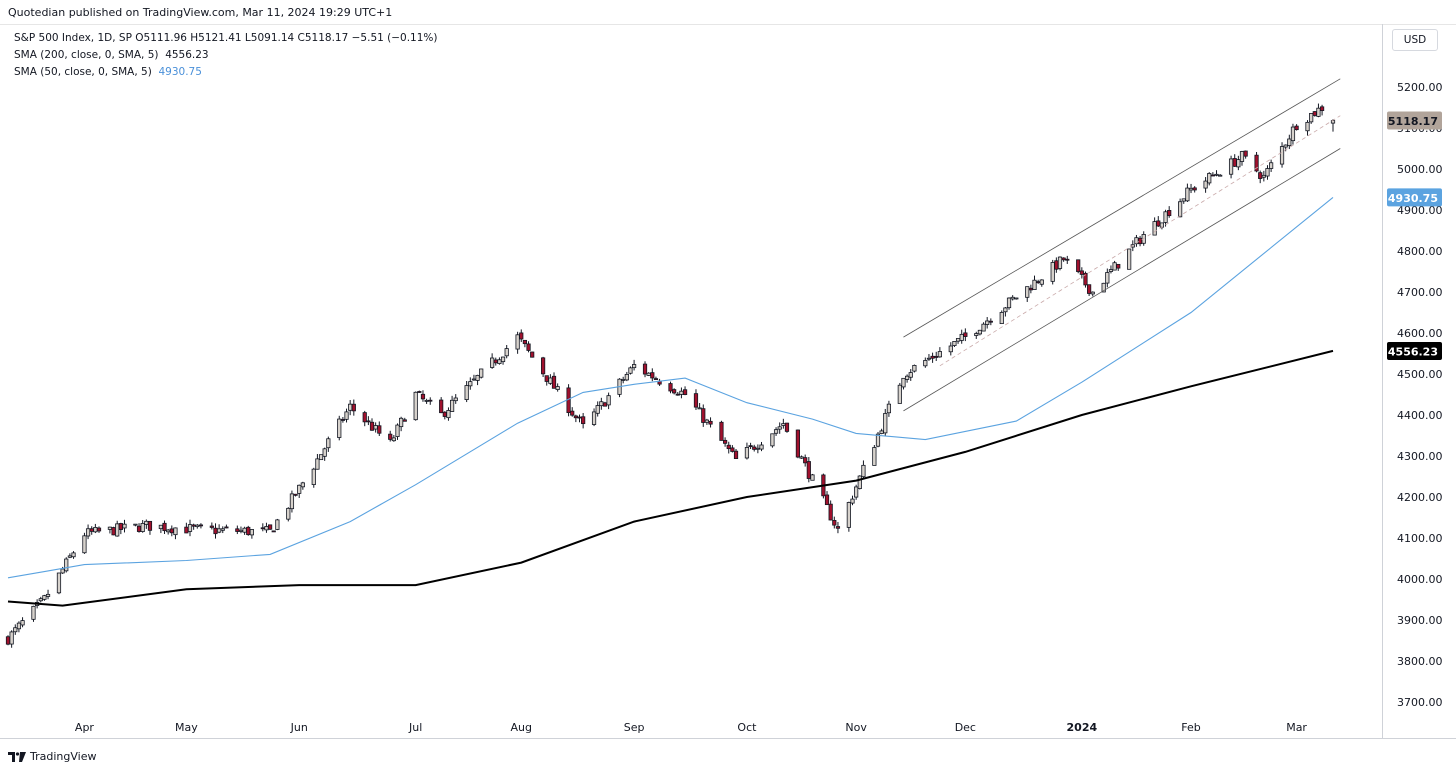 The width and height of the screenshot is (1456, 771). What do you see at coordinates (856, 727) in the screenshot?
I see `x-tick-label: Nov` at bounding box center [856, 727].